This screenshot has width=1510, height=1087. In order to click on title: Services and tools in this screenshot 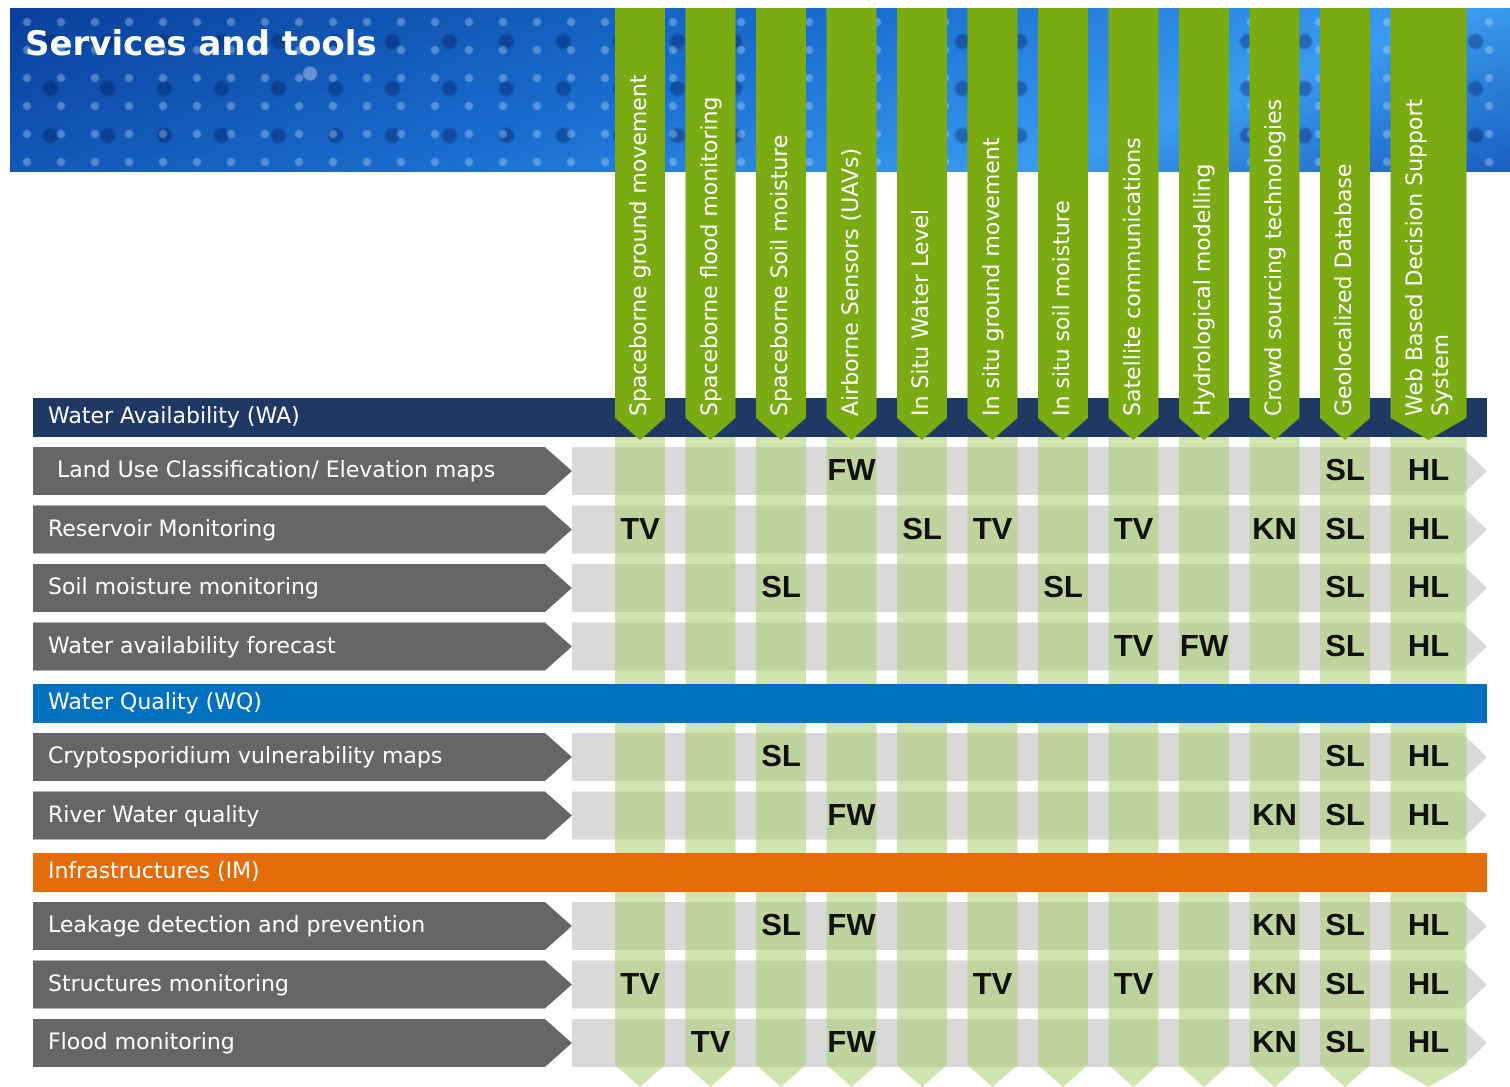, I will do `click(201, 44)`.